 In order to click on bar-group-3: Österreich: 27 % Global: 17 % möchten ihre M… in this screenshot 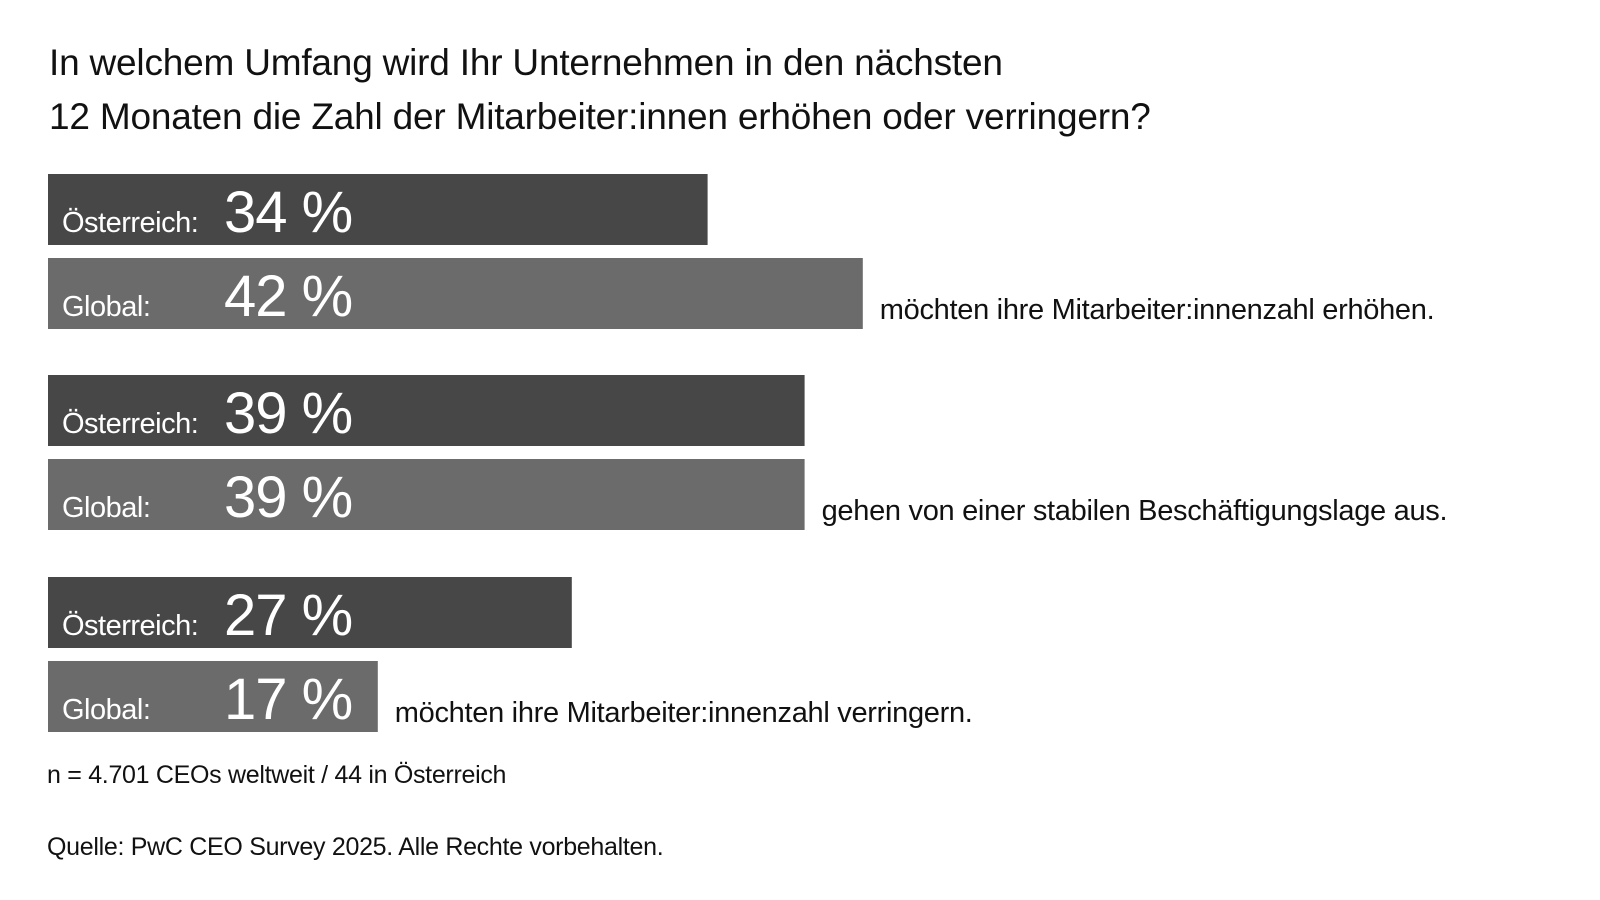, I will do `click(510, 654)`.